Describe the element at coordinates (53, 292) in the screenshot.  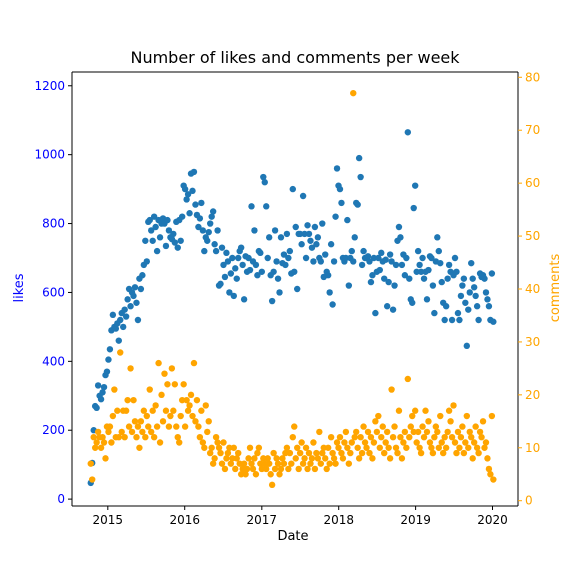
I see `left-y-tick-label: 600` at that location.